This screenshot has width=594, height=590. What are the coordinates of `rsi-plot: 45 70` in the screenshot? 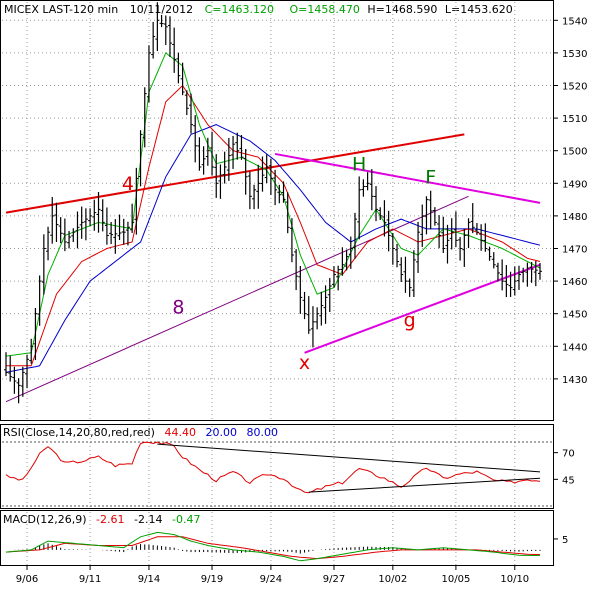 It's located at (288, 474).